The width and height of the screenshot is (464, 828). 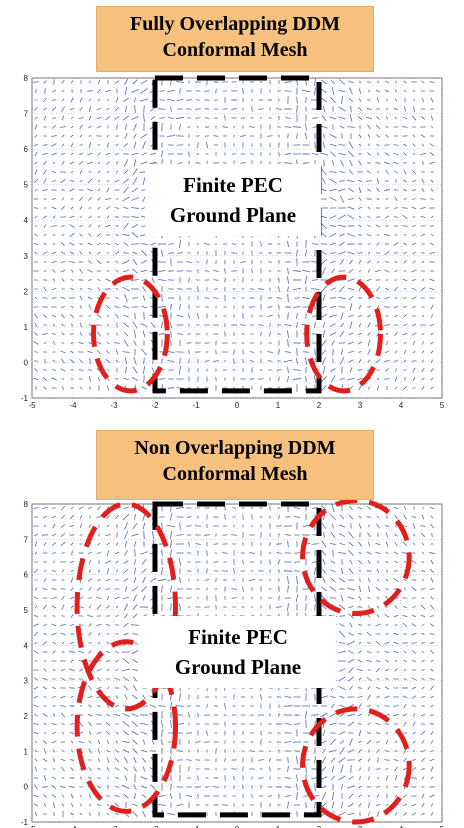 I want to click on y-tick-label: 7, so click(x=26, y=539).